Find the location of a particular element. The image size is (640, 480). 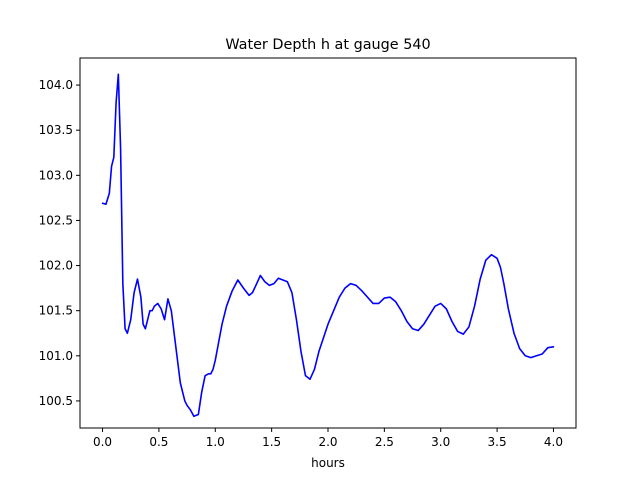

x-tick-label: 0.5 is located at coordinates (158, 442).